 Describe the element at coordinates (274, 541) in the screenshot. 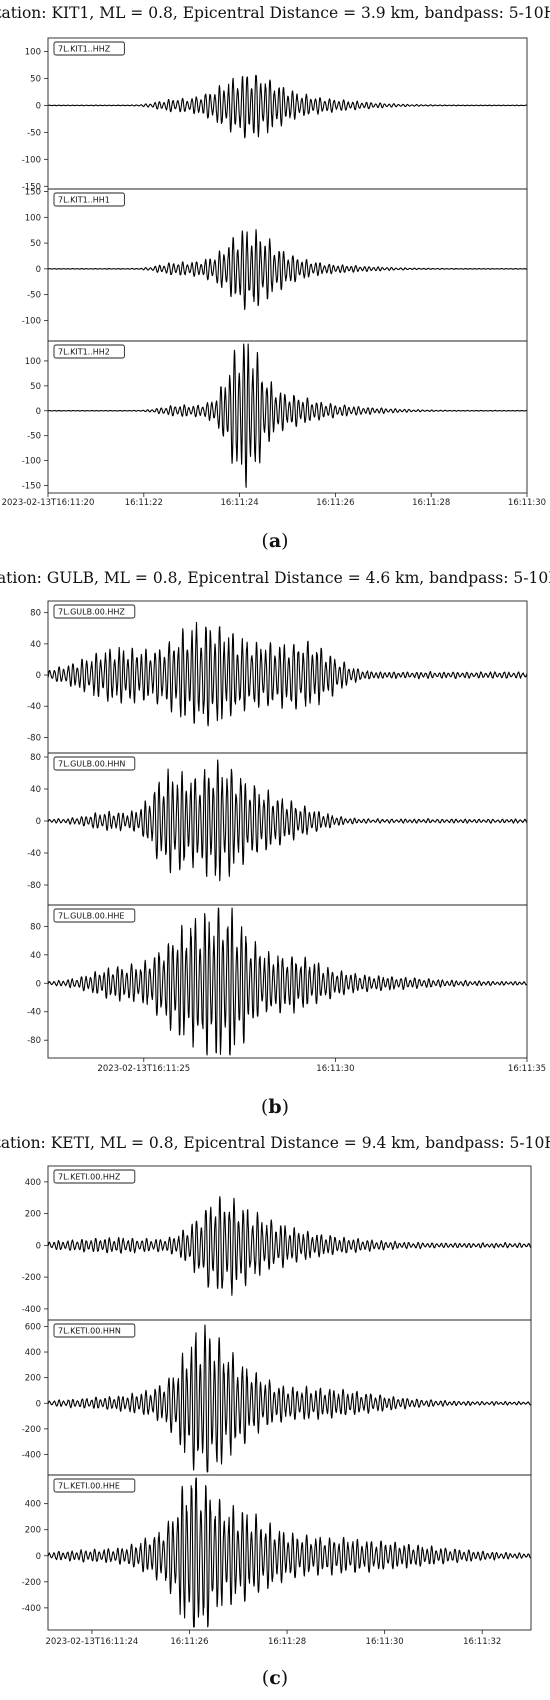

I see `figure-caption: (a)` at that location.